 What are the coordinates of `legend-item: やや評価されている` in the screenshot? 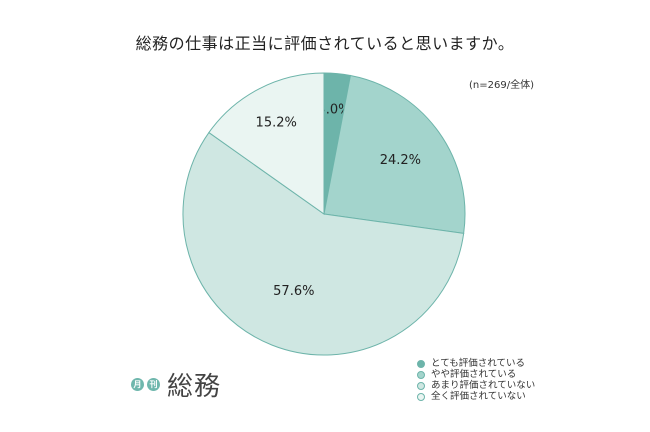 It's located at (476, 374).